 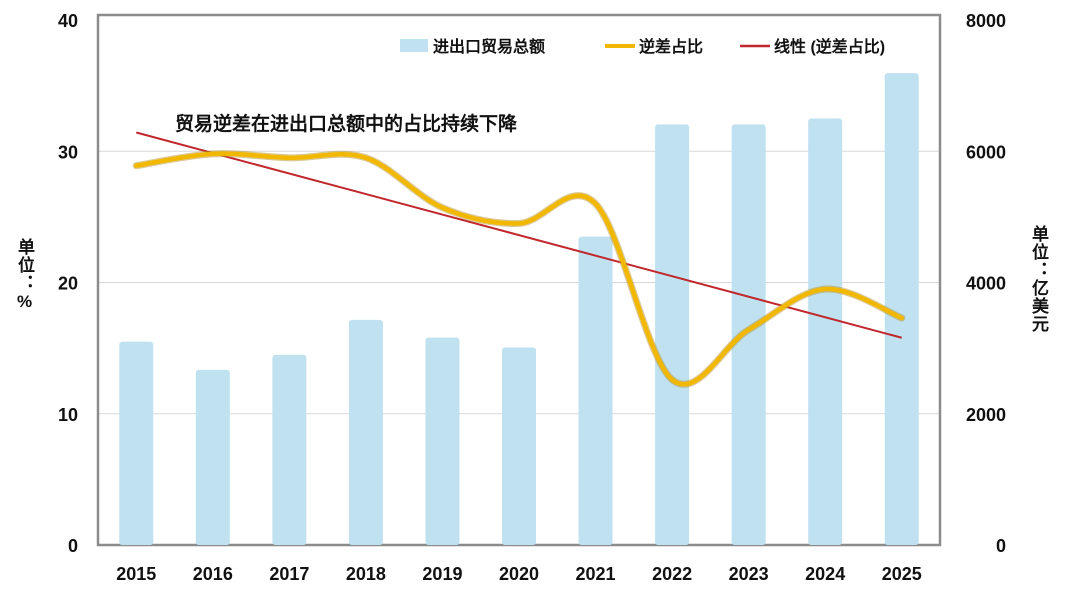 I want to click on legend-swatch-bar, so click(x=414, y=45).